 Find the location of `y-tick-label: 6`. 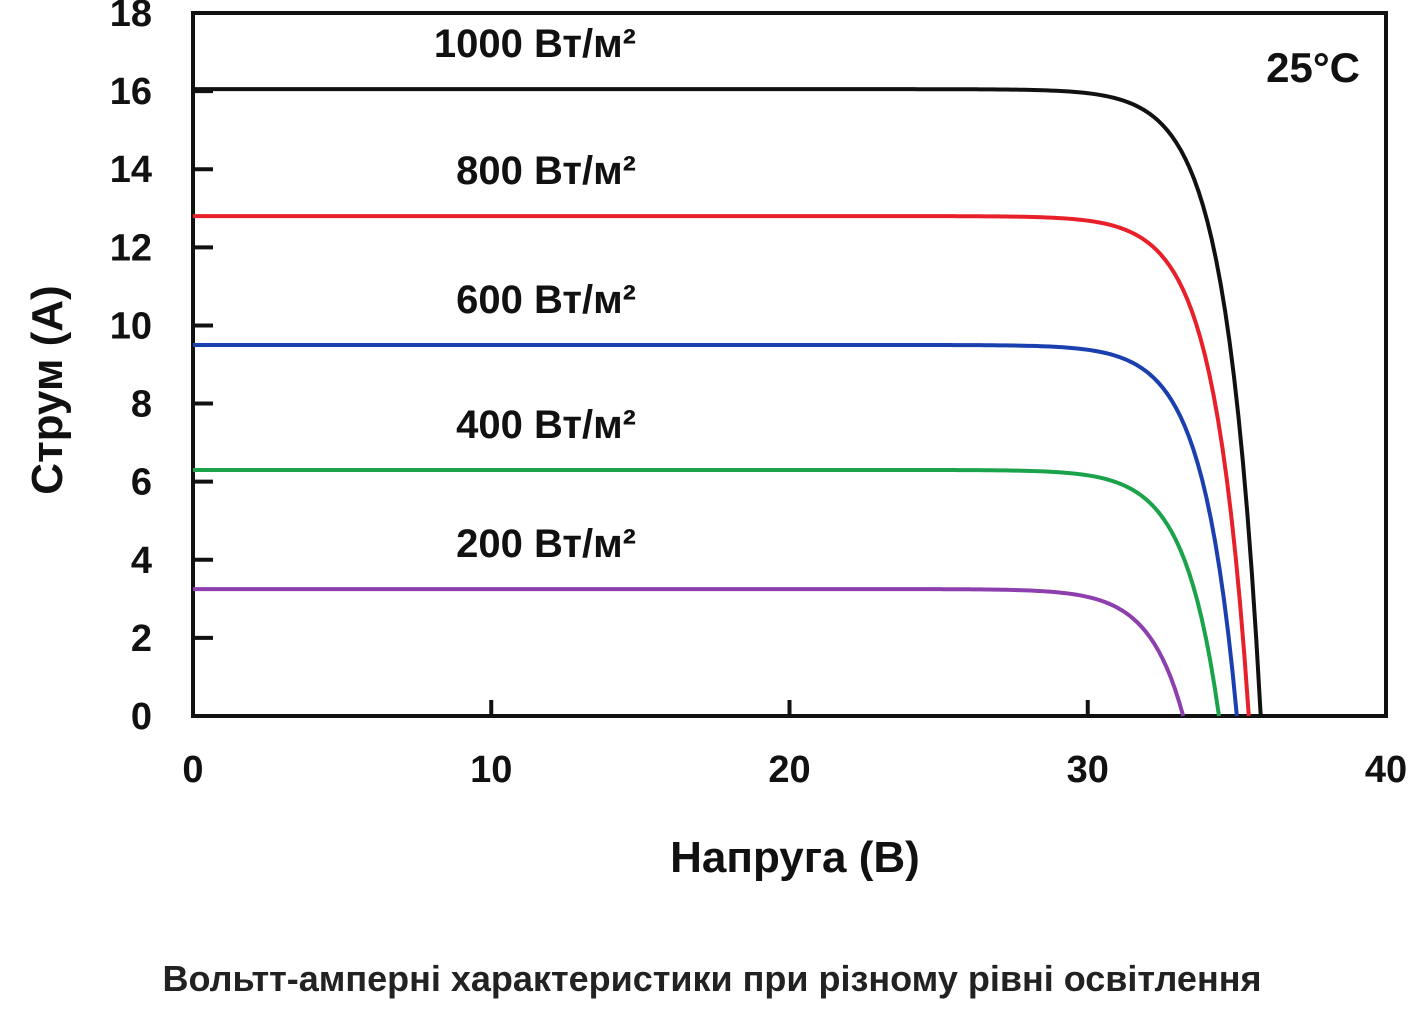

y-tick-label: 6 is located at coordinates (141, 483).